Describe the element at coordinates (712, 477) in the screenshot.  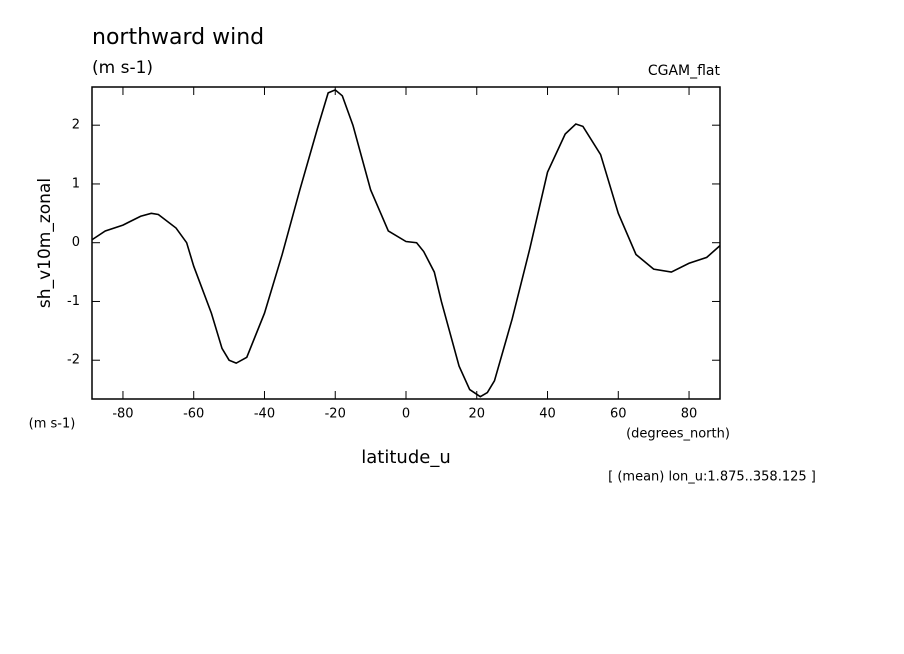
I see `annotation: [ (mean) lon_u:1.875..358.125 ]` at that location.